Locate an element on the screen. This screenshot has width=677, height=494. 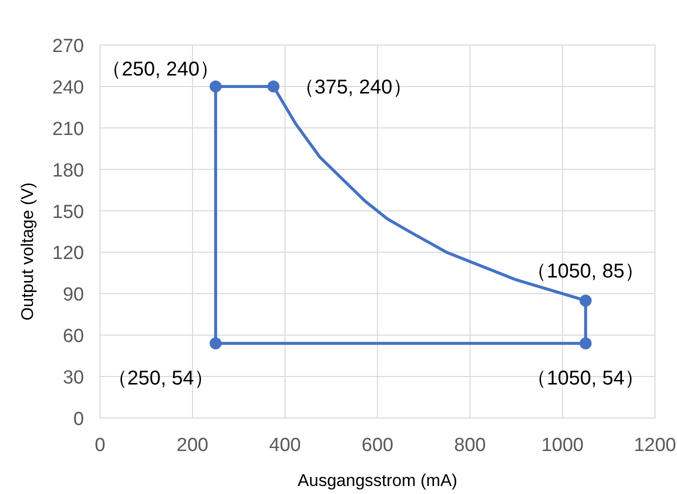
x-tick-label: 400 is located at coordinates (285, 445).